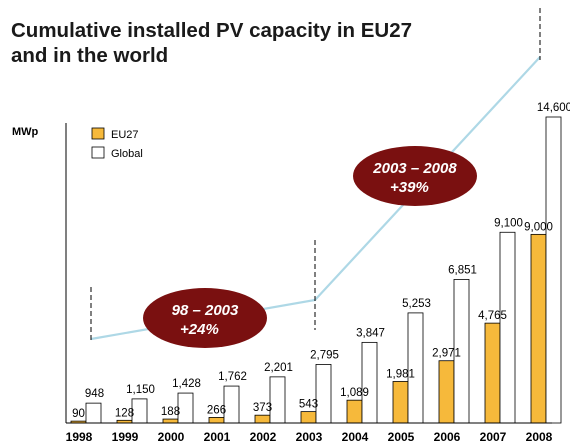  I want to click on bar-global-2002, so click(277, 400).